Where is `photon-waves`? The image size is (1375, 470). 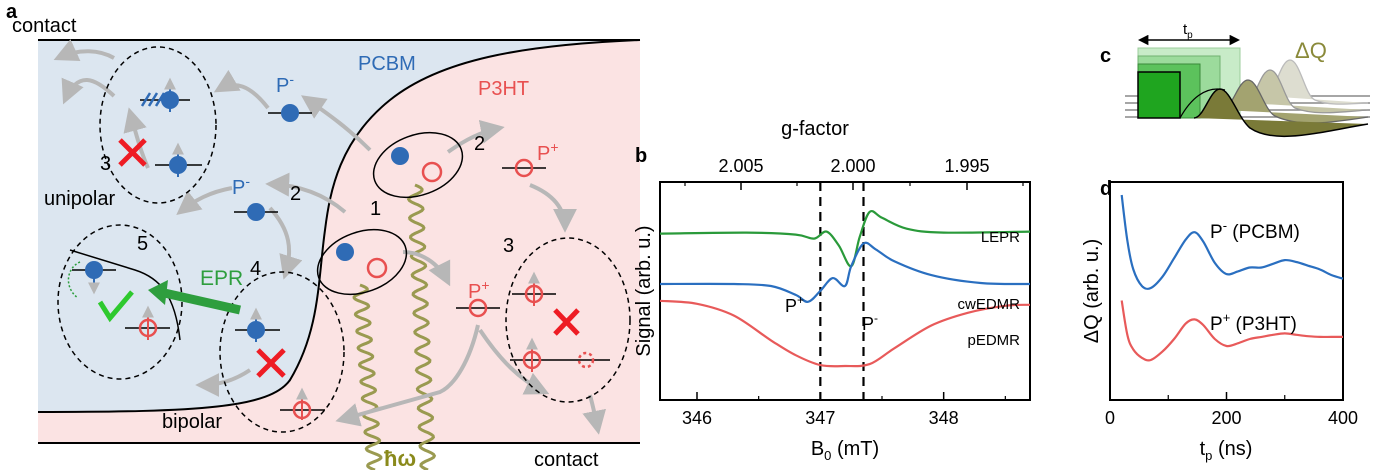
photon-waves is located at coordinates (394, 326).